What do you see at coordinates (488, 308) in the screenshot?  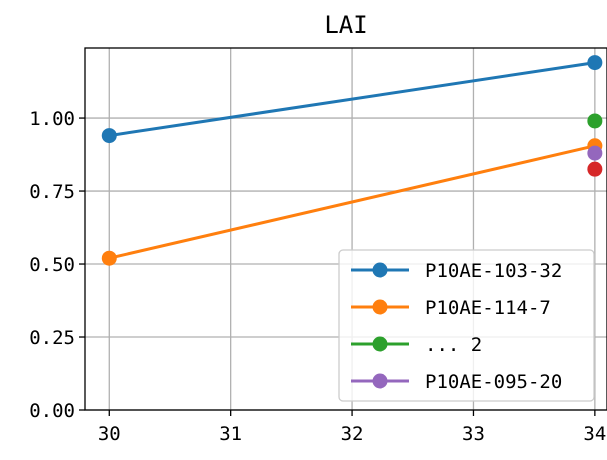 I see `legend-label: P10AE-114-7` at bounding box center [488, 308].